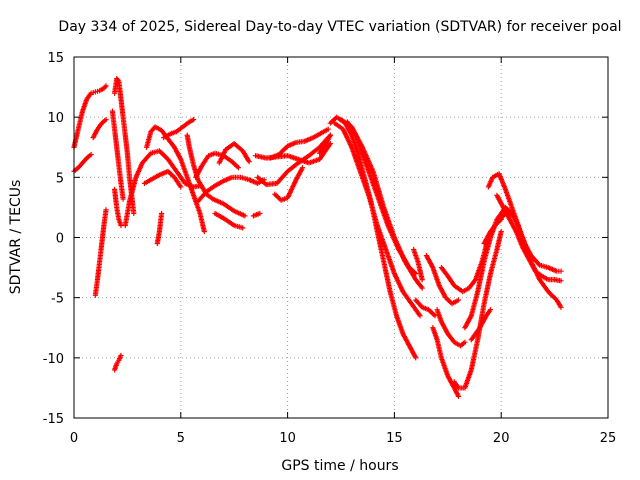 This screenshot has height=480, width=640. I want to click on y-axis-label: SDTVAR / TECUs, so click(16, 237).